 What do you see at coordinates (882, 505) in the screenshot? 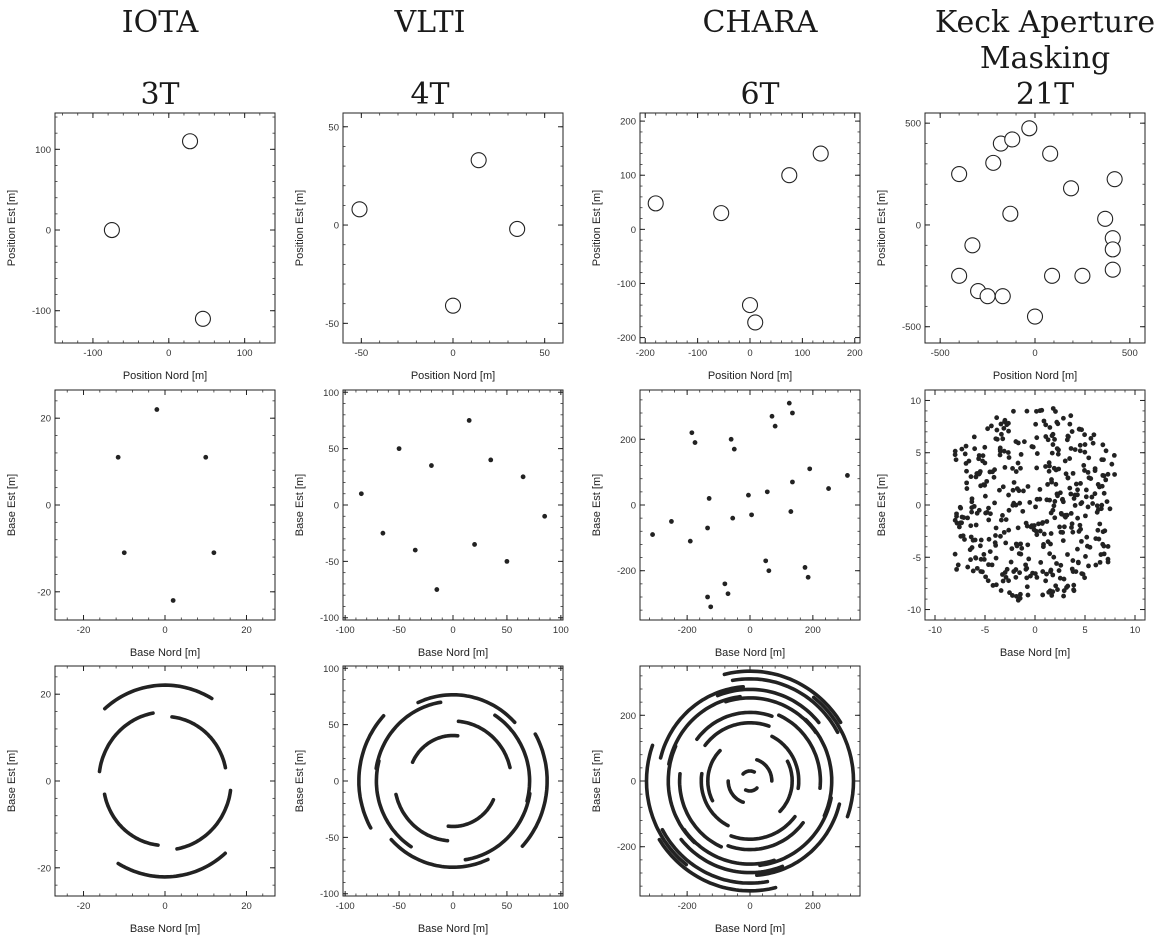
I see `y-axis-label: Base Est [m]` at bounding box center [882, 505].